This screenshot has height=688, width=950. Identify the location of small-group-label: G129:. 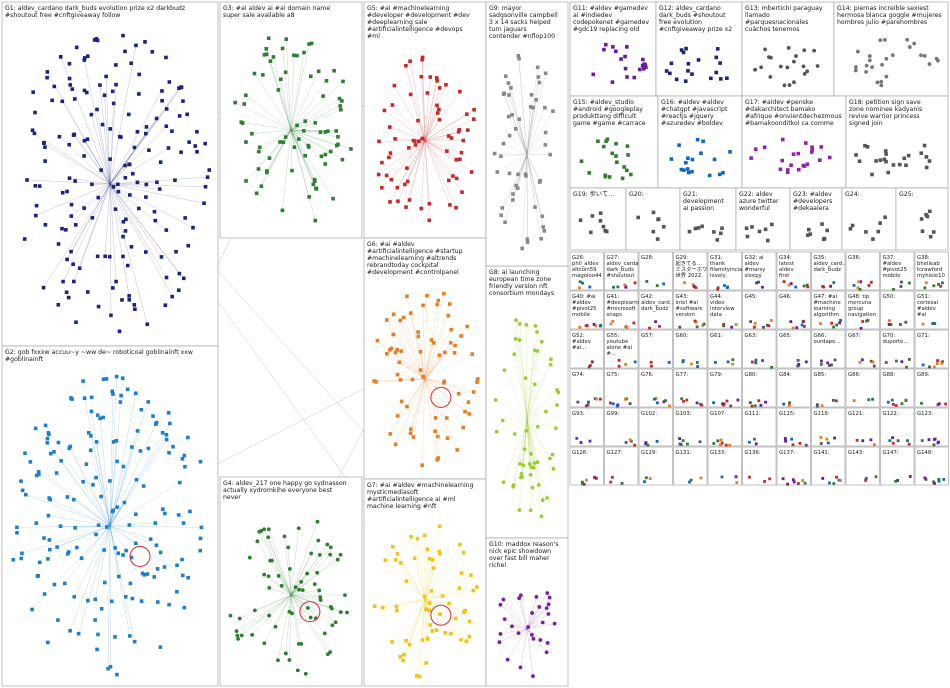
(649, 453).